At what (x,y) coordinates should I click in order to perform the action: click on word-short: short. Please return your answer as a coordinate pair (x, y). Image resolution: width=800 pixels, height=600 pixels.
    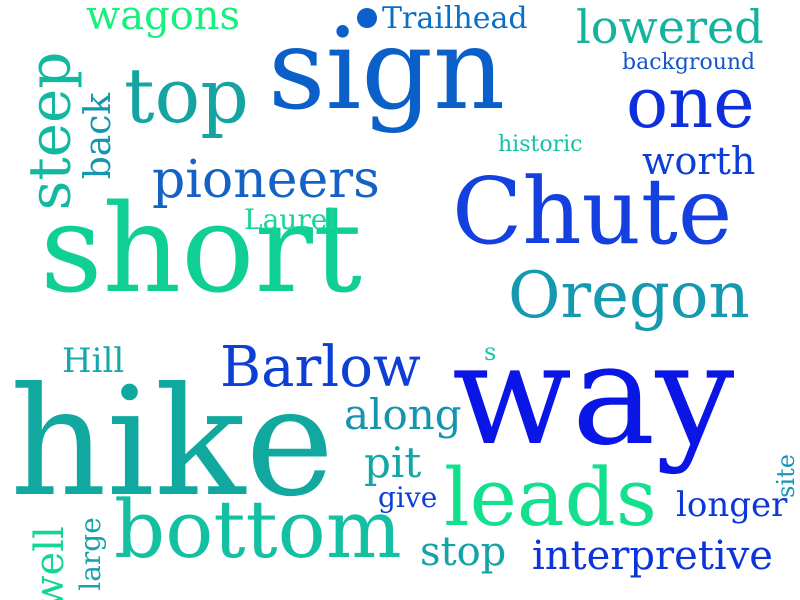
    Looking at the image, I should click on (201, 249).